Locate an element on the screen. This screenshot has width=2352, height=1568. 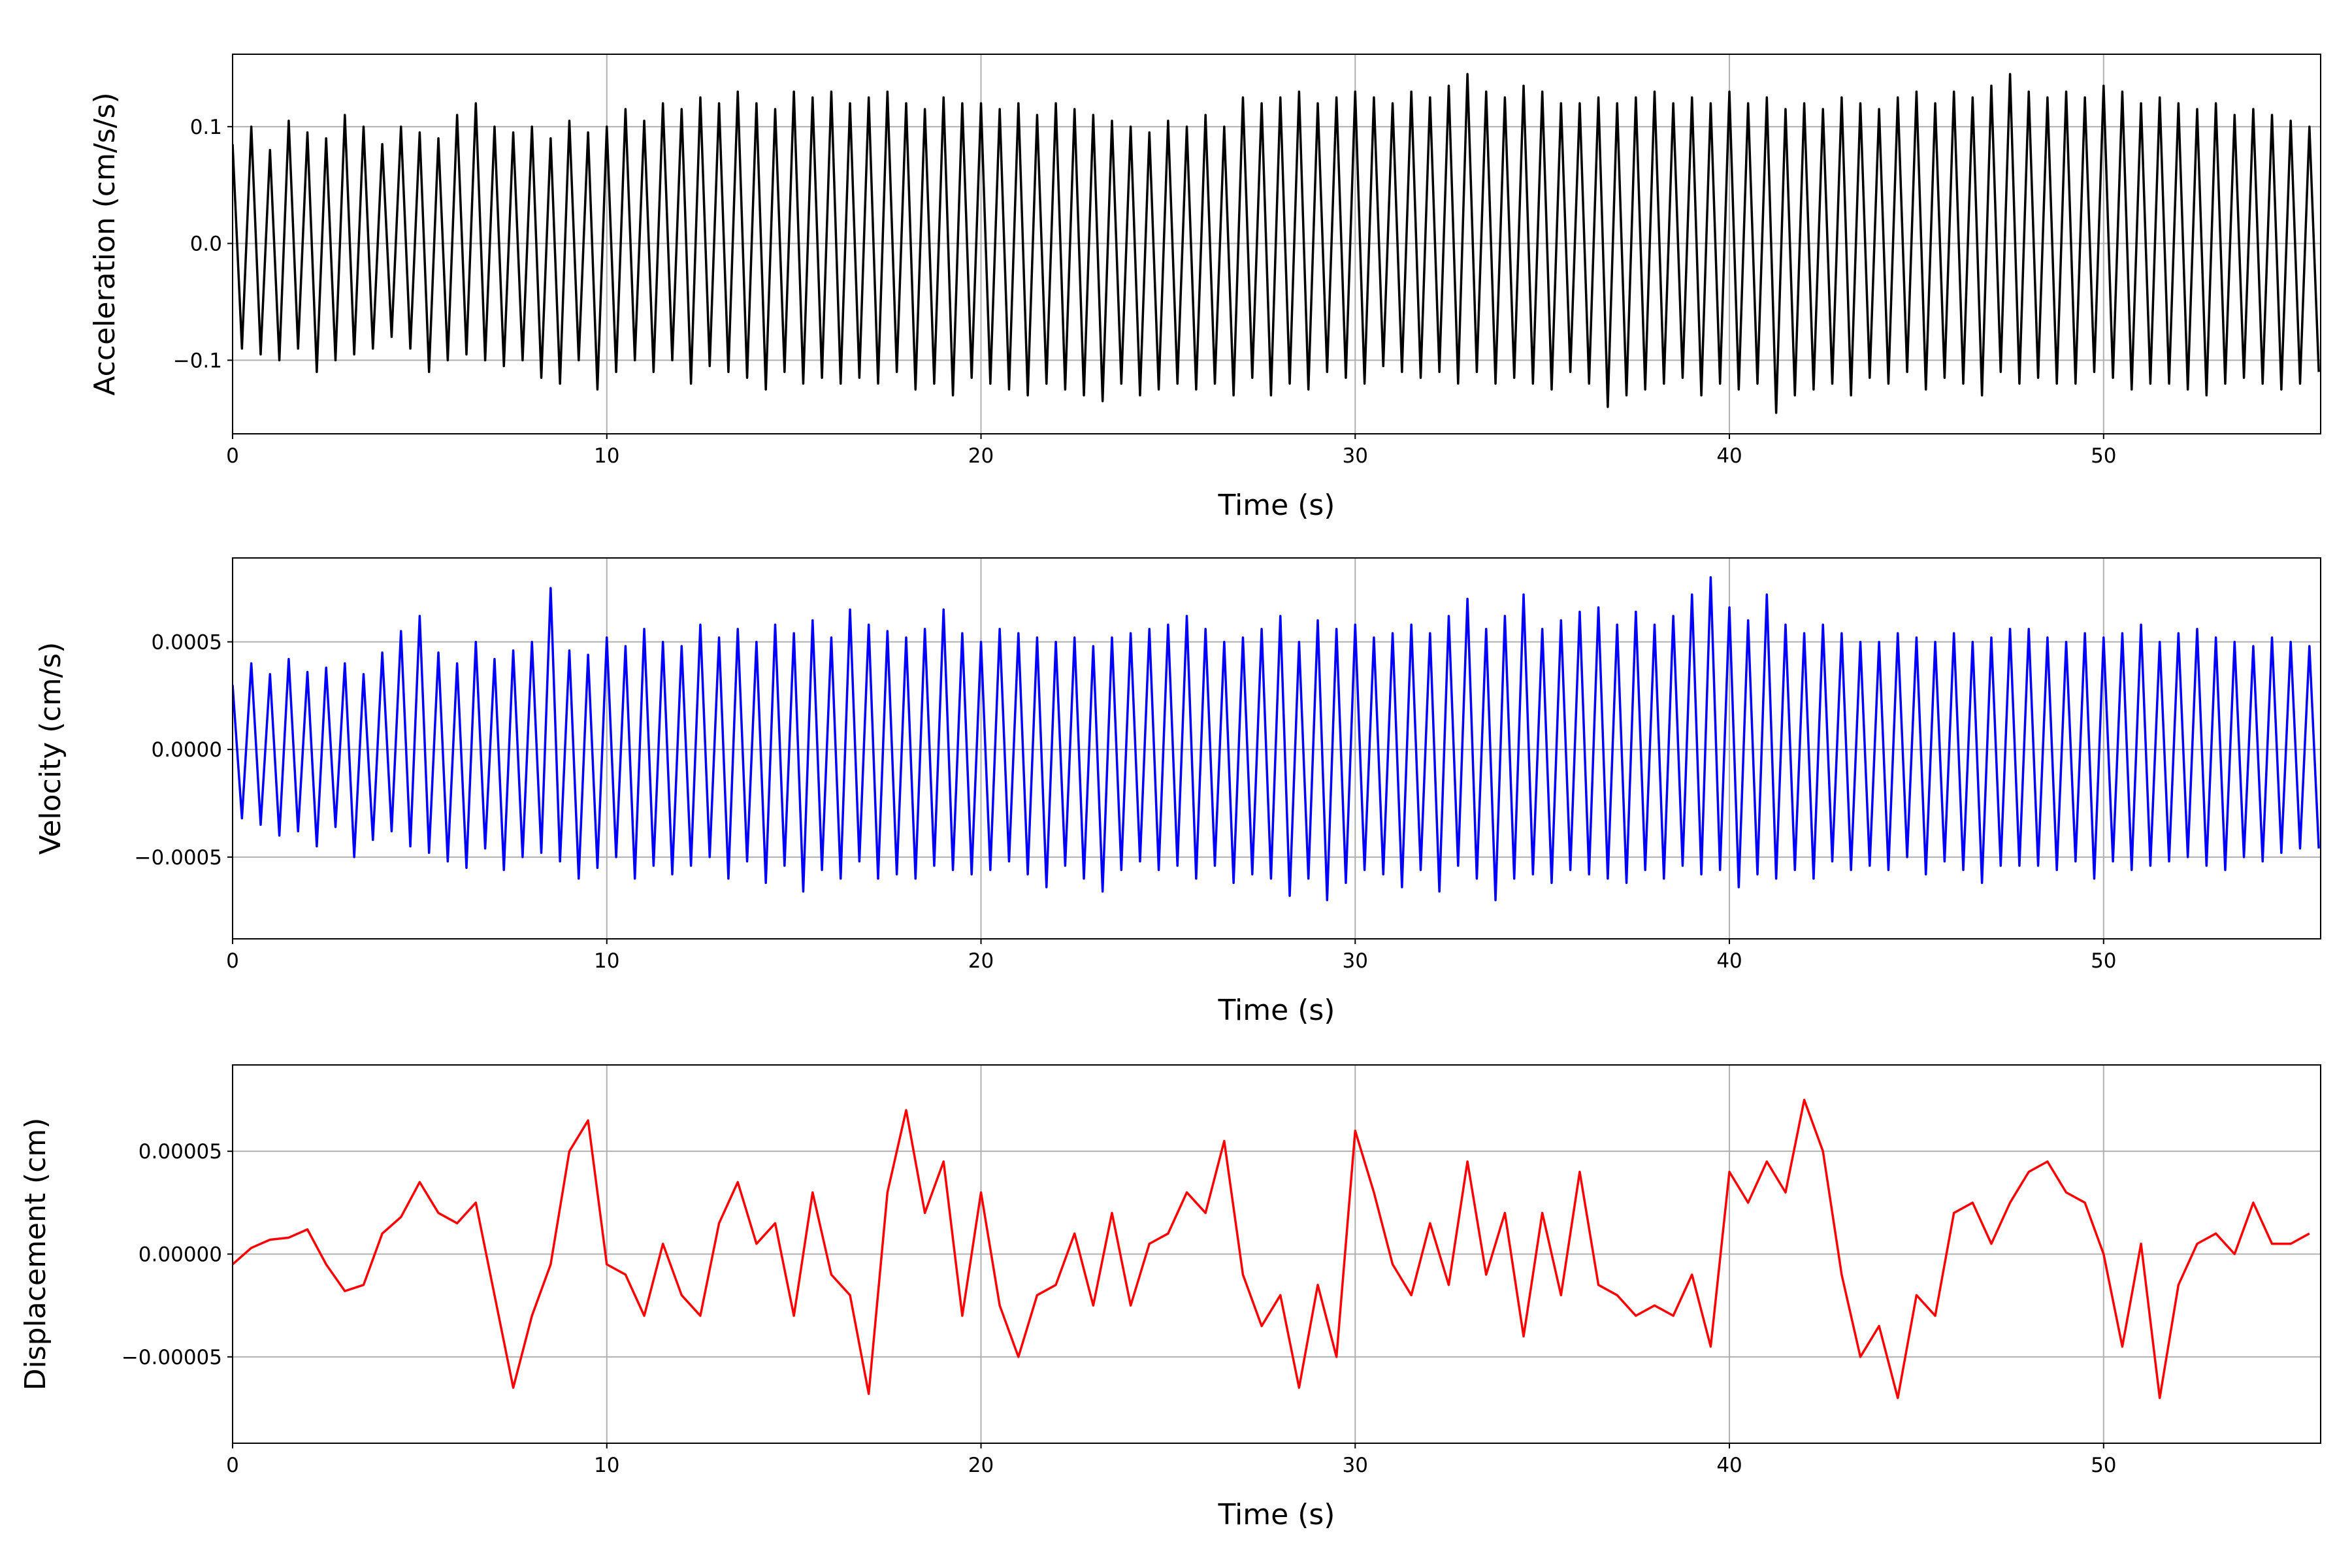
y-tick-label: 0.1 is located at coordinates (206, 127).